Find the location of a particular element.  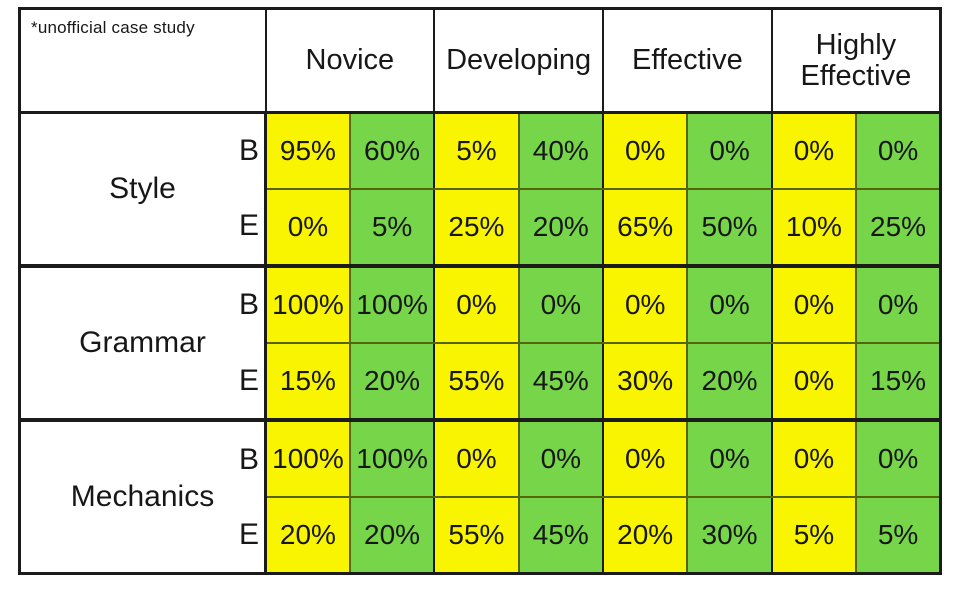

column-header-highly-effective: Highly Effective is located at coordinates (856, 60).